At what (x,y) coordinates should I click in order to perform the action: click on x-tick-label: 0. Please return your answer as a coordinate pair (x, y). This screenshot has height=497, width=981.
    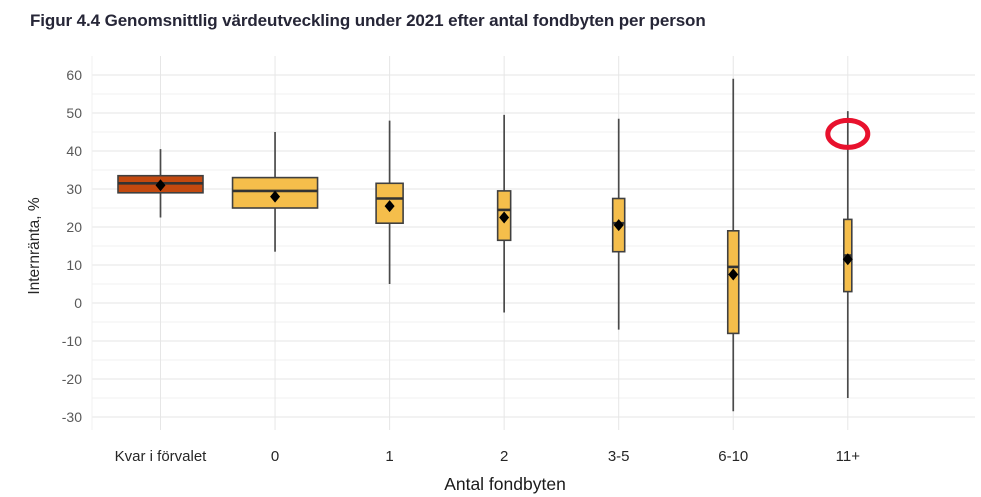
    Looking at the image, I should click on (275, 456).